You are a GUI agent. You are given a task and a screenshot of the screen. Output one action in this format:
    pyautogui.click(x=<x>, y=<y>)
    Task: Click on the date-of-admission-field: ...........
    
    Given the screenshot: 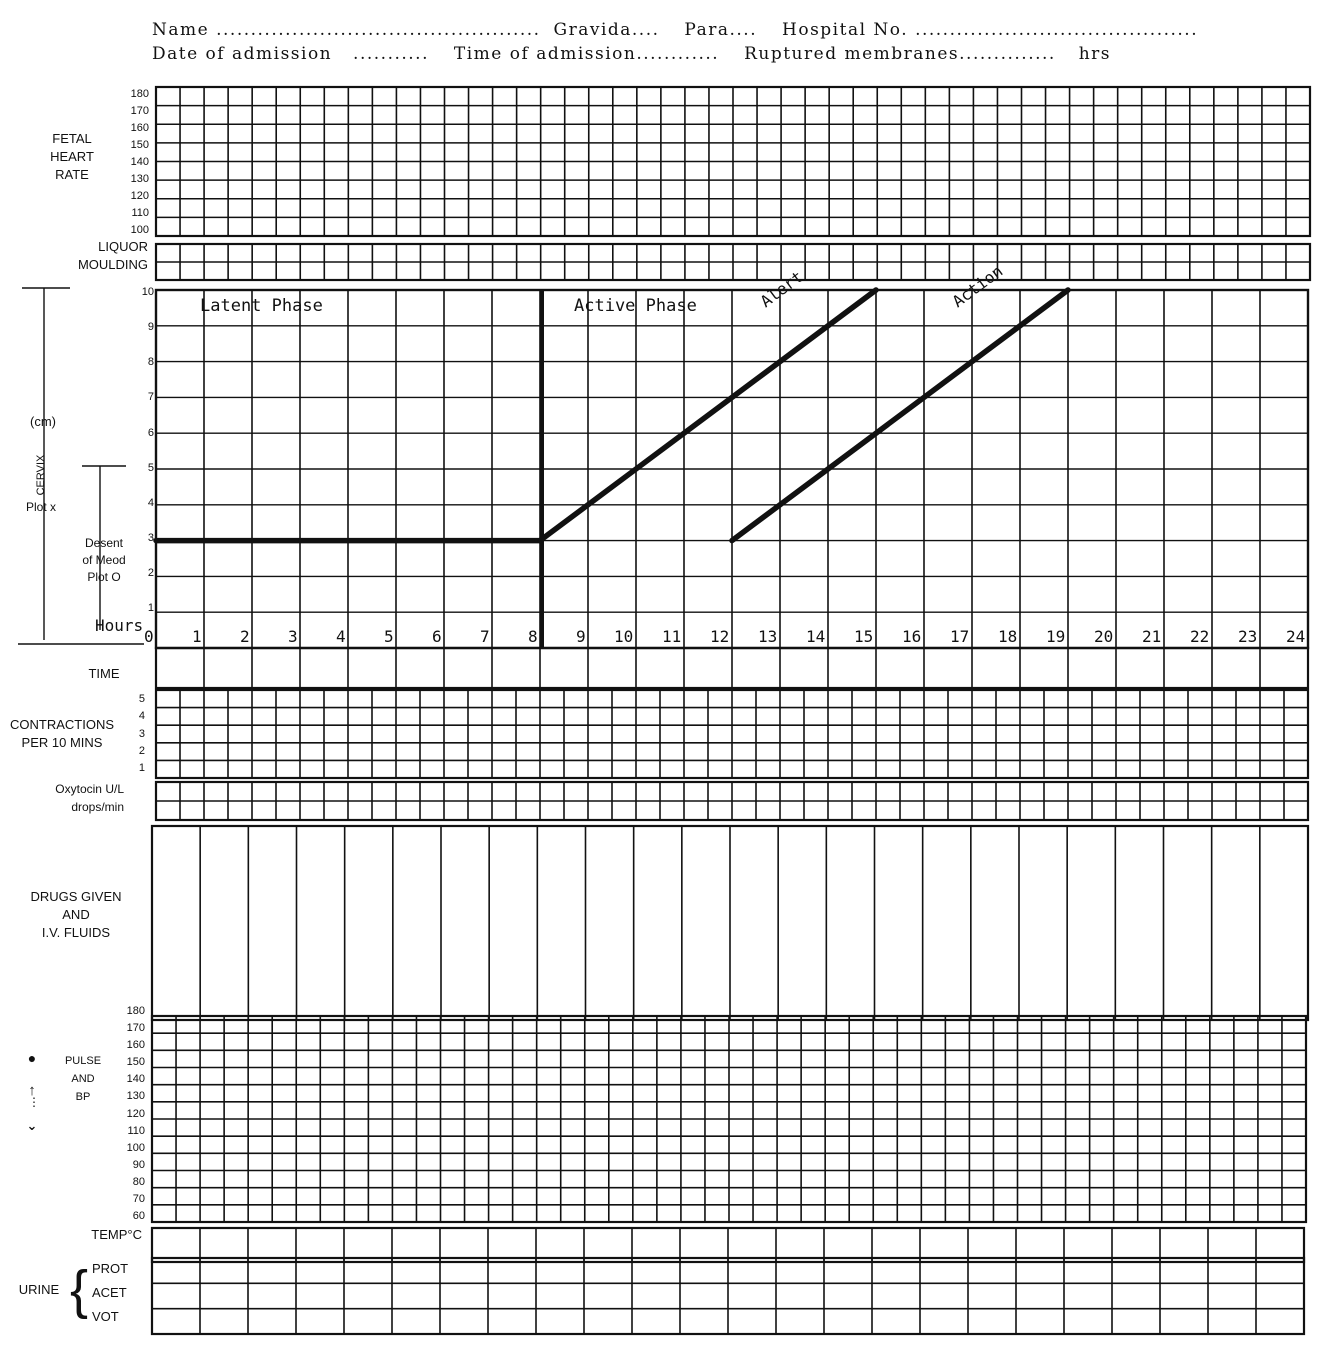 What is the action you would take?
    pyautogui.click(x=391, y=54)
    